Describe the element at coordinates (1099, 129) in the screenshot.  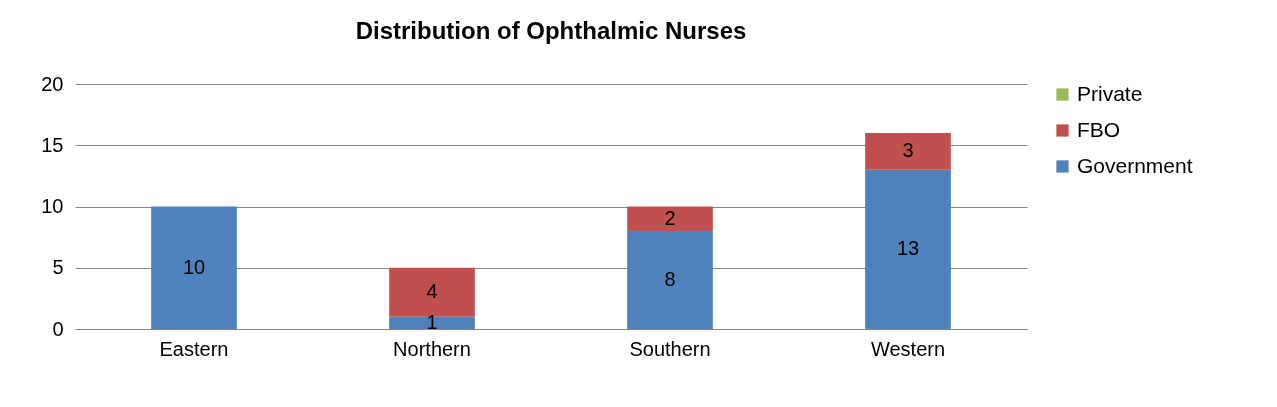
I see `legend-label: FBO` at that location.